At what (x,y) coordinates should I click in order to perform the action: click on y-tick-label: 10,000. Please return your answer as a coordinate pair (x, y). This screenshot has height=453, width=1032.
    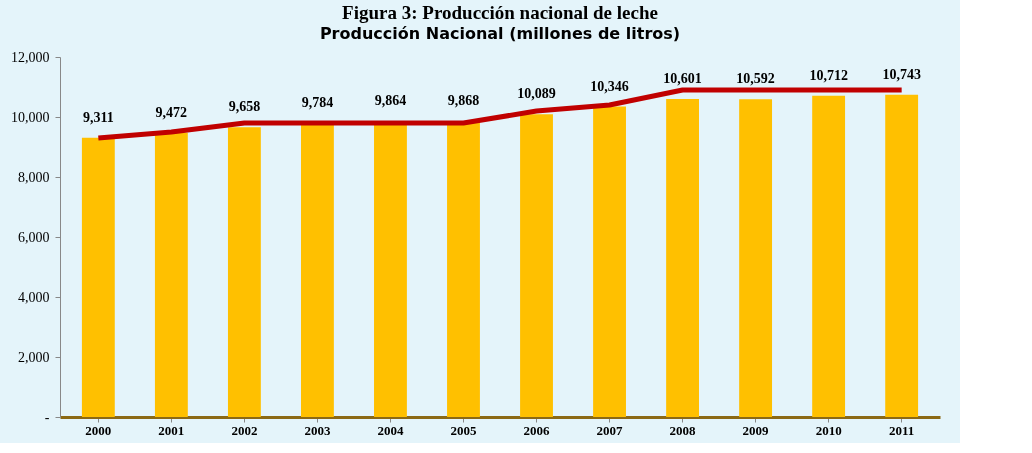
    Looking at the image, I should click on (30, 117).